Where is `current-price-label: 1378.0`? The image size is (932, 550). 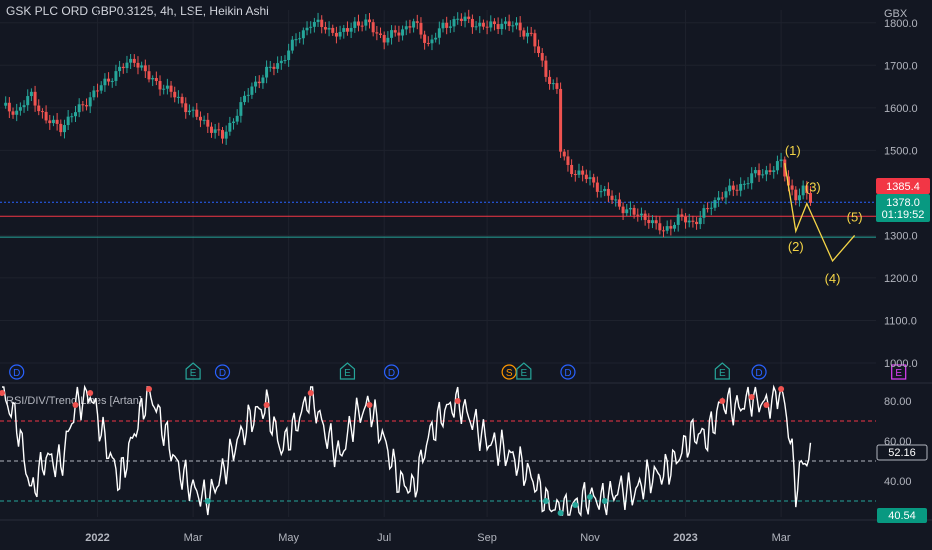
current-price-label: 1378.0 is located at coordinates (903, 203).